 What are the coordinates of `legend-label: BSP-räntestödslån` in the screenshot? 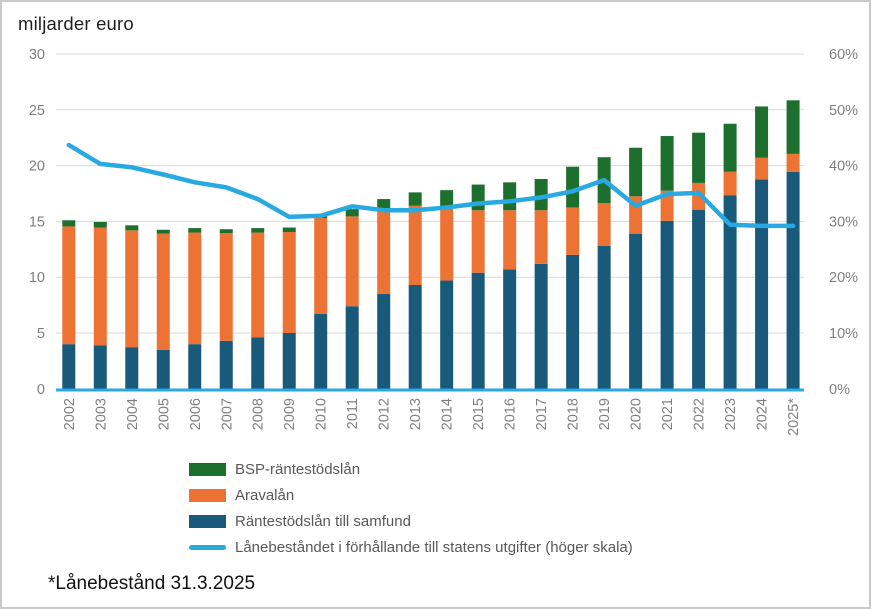 It's located at (298, 469).